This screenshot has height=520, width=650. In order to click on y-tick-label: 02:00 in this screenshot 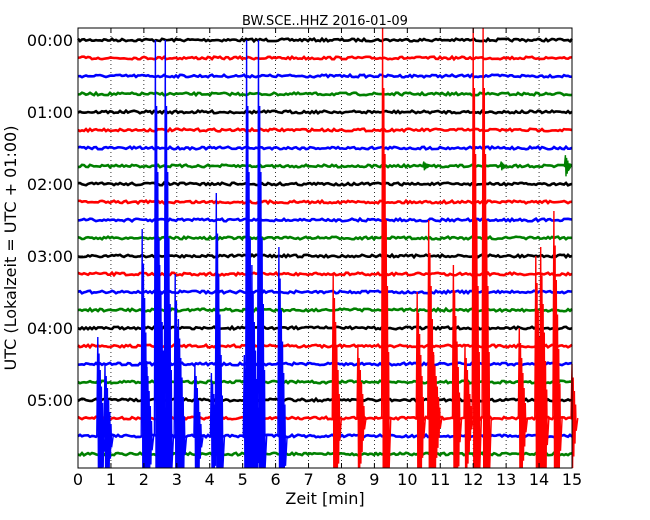, I will do `click(50, 184)`.